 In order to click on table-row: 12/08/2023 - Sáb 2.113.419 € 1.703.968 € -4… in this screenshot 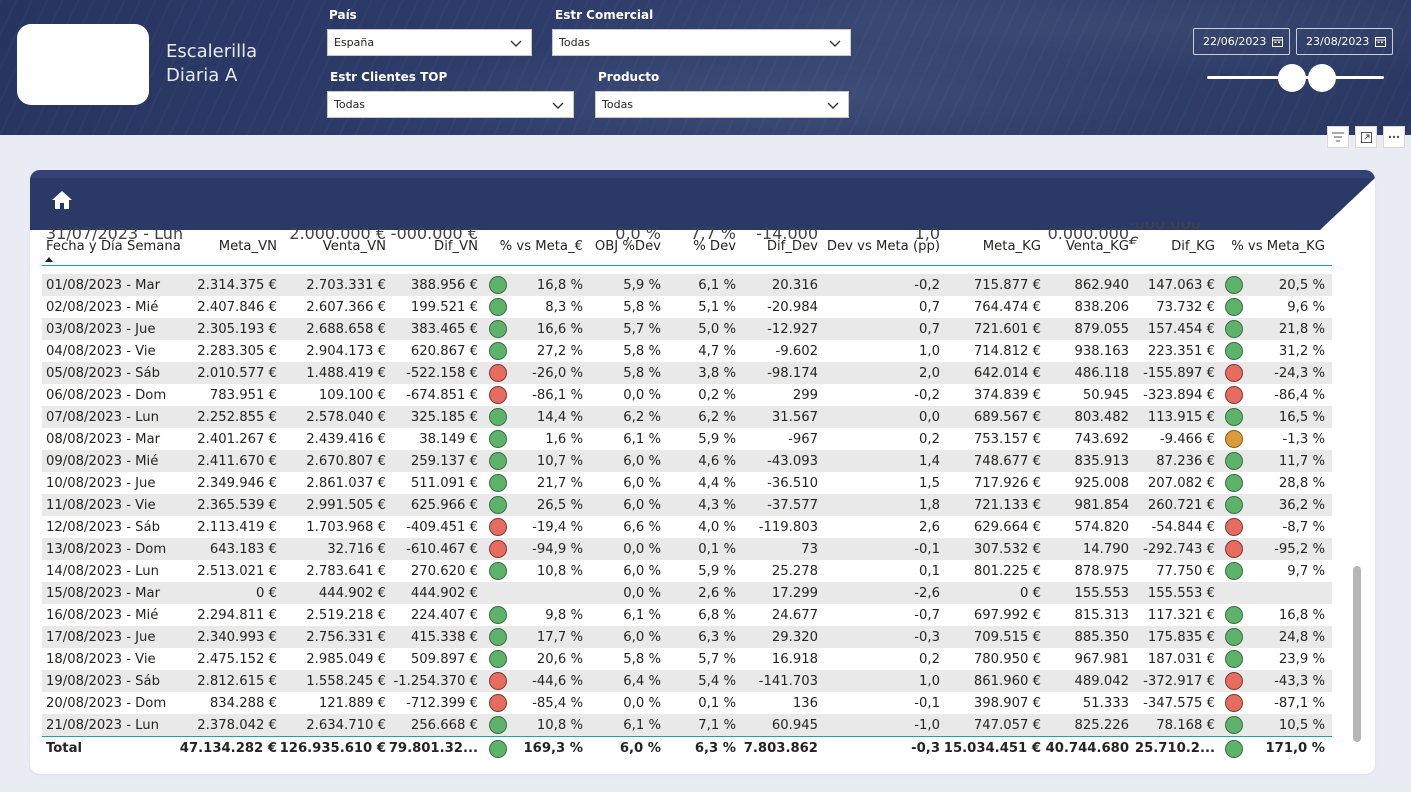, I will do `click(687, 527)`.